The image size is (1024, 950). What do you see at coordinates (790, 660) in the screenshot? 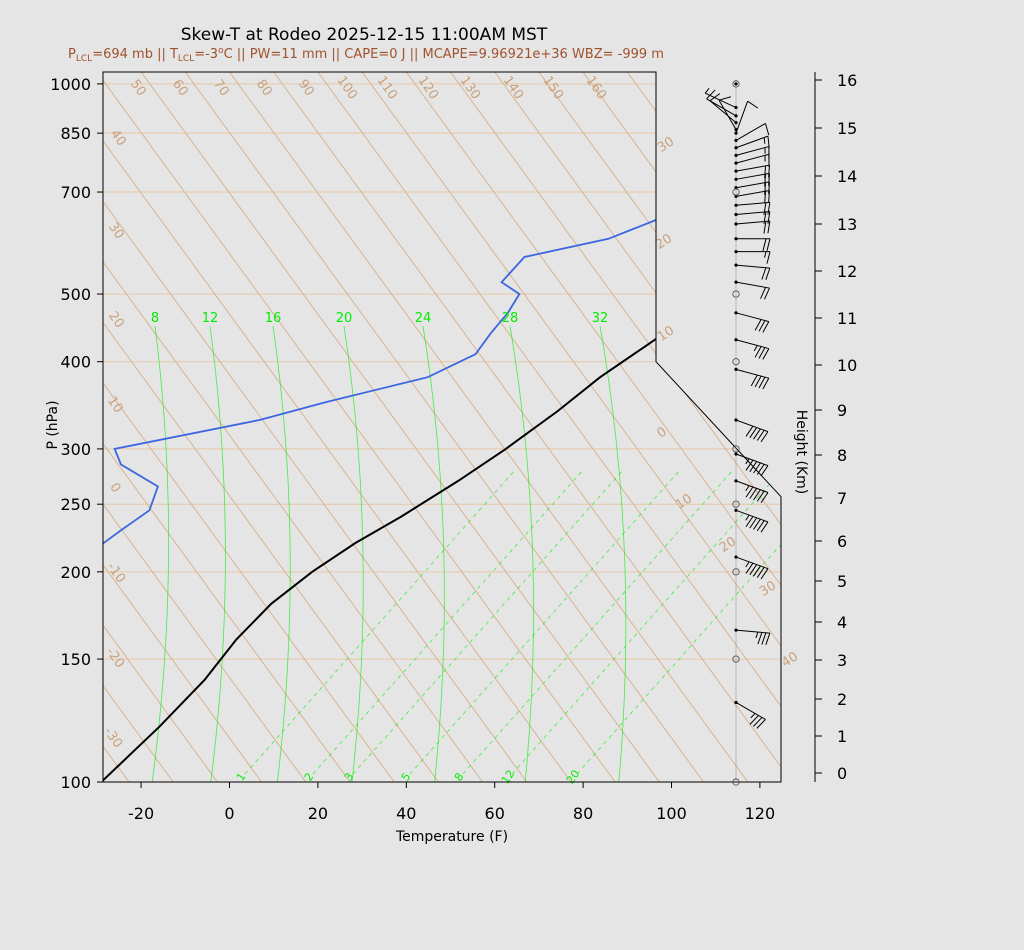
I see `isotherm-label: 40` at bounding box center [790, 660].